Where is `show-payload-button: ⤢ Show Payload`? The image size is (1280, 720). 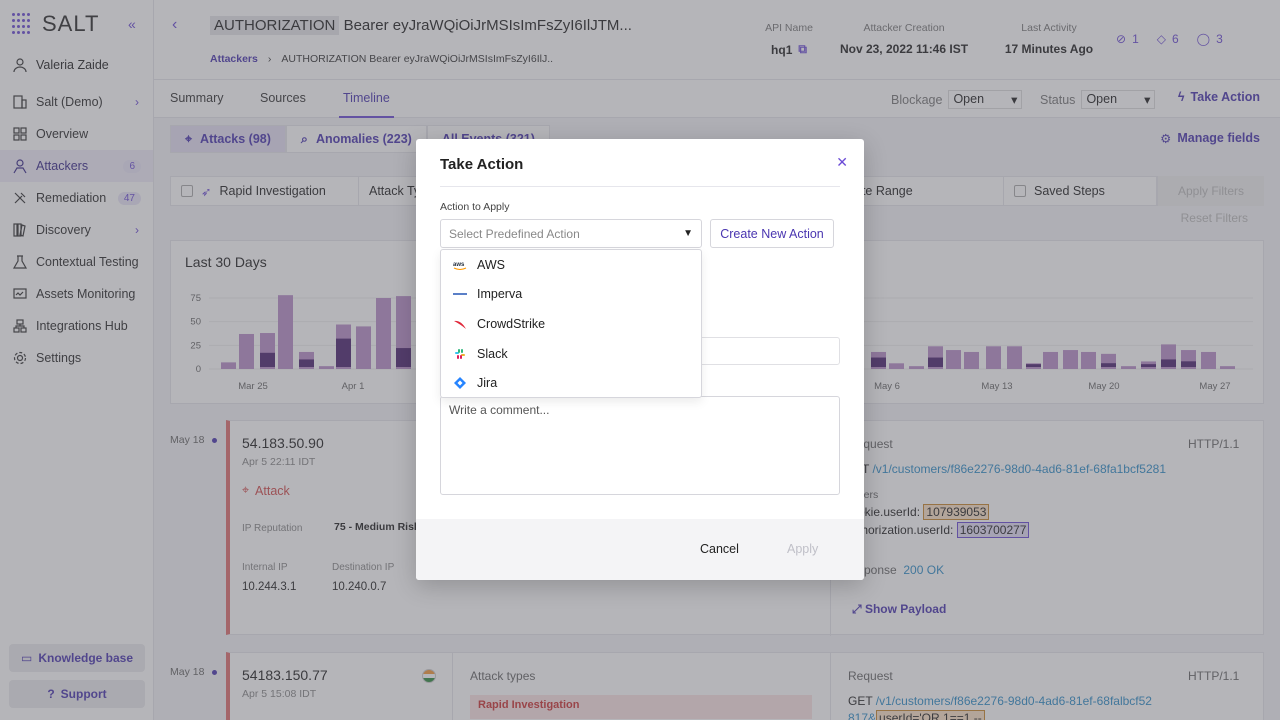 show-payload-button: ⤢ Show Payload is located at coordinates (899, 609).